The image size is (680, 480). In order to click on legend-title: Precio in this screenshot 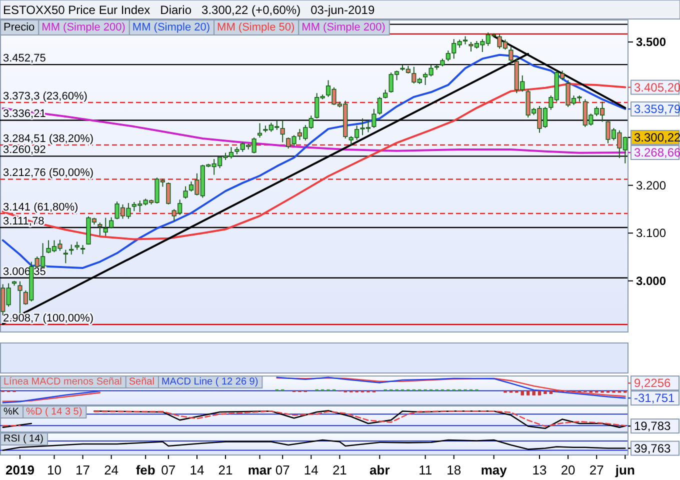, I will do `click(19, 28)`.